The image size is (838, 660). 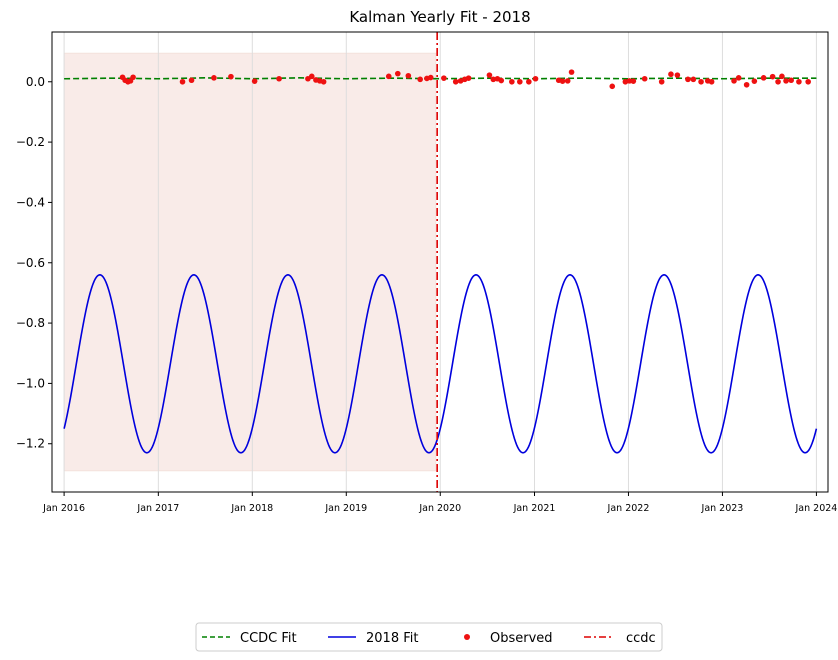 I want to click on x-tick-label: Jan 2024, so click(x=815, y=508).